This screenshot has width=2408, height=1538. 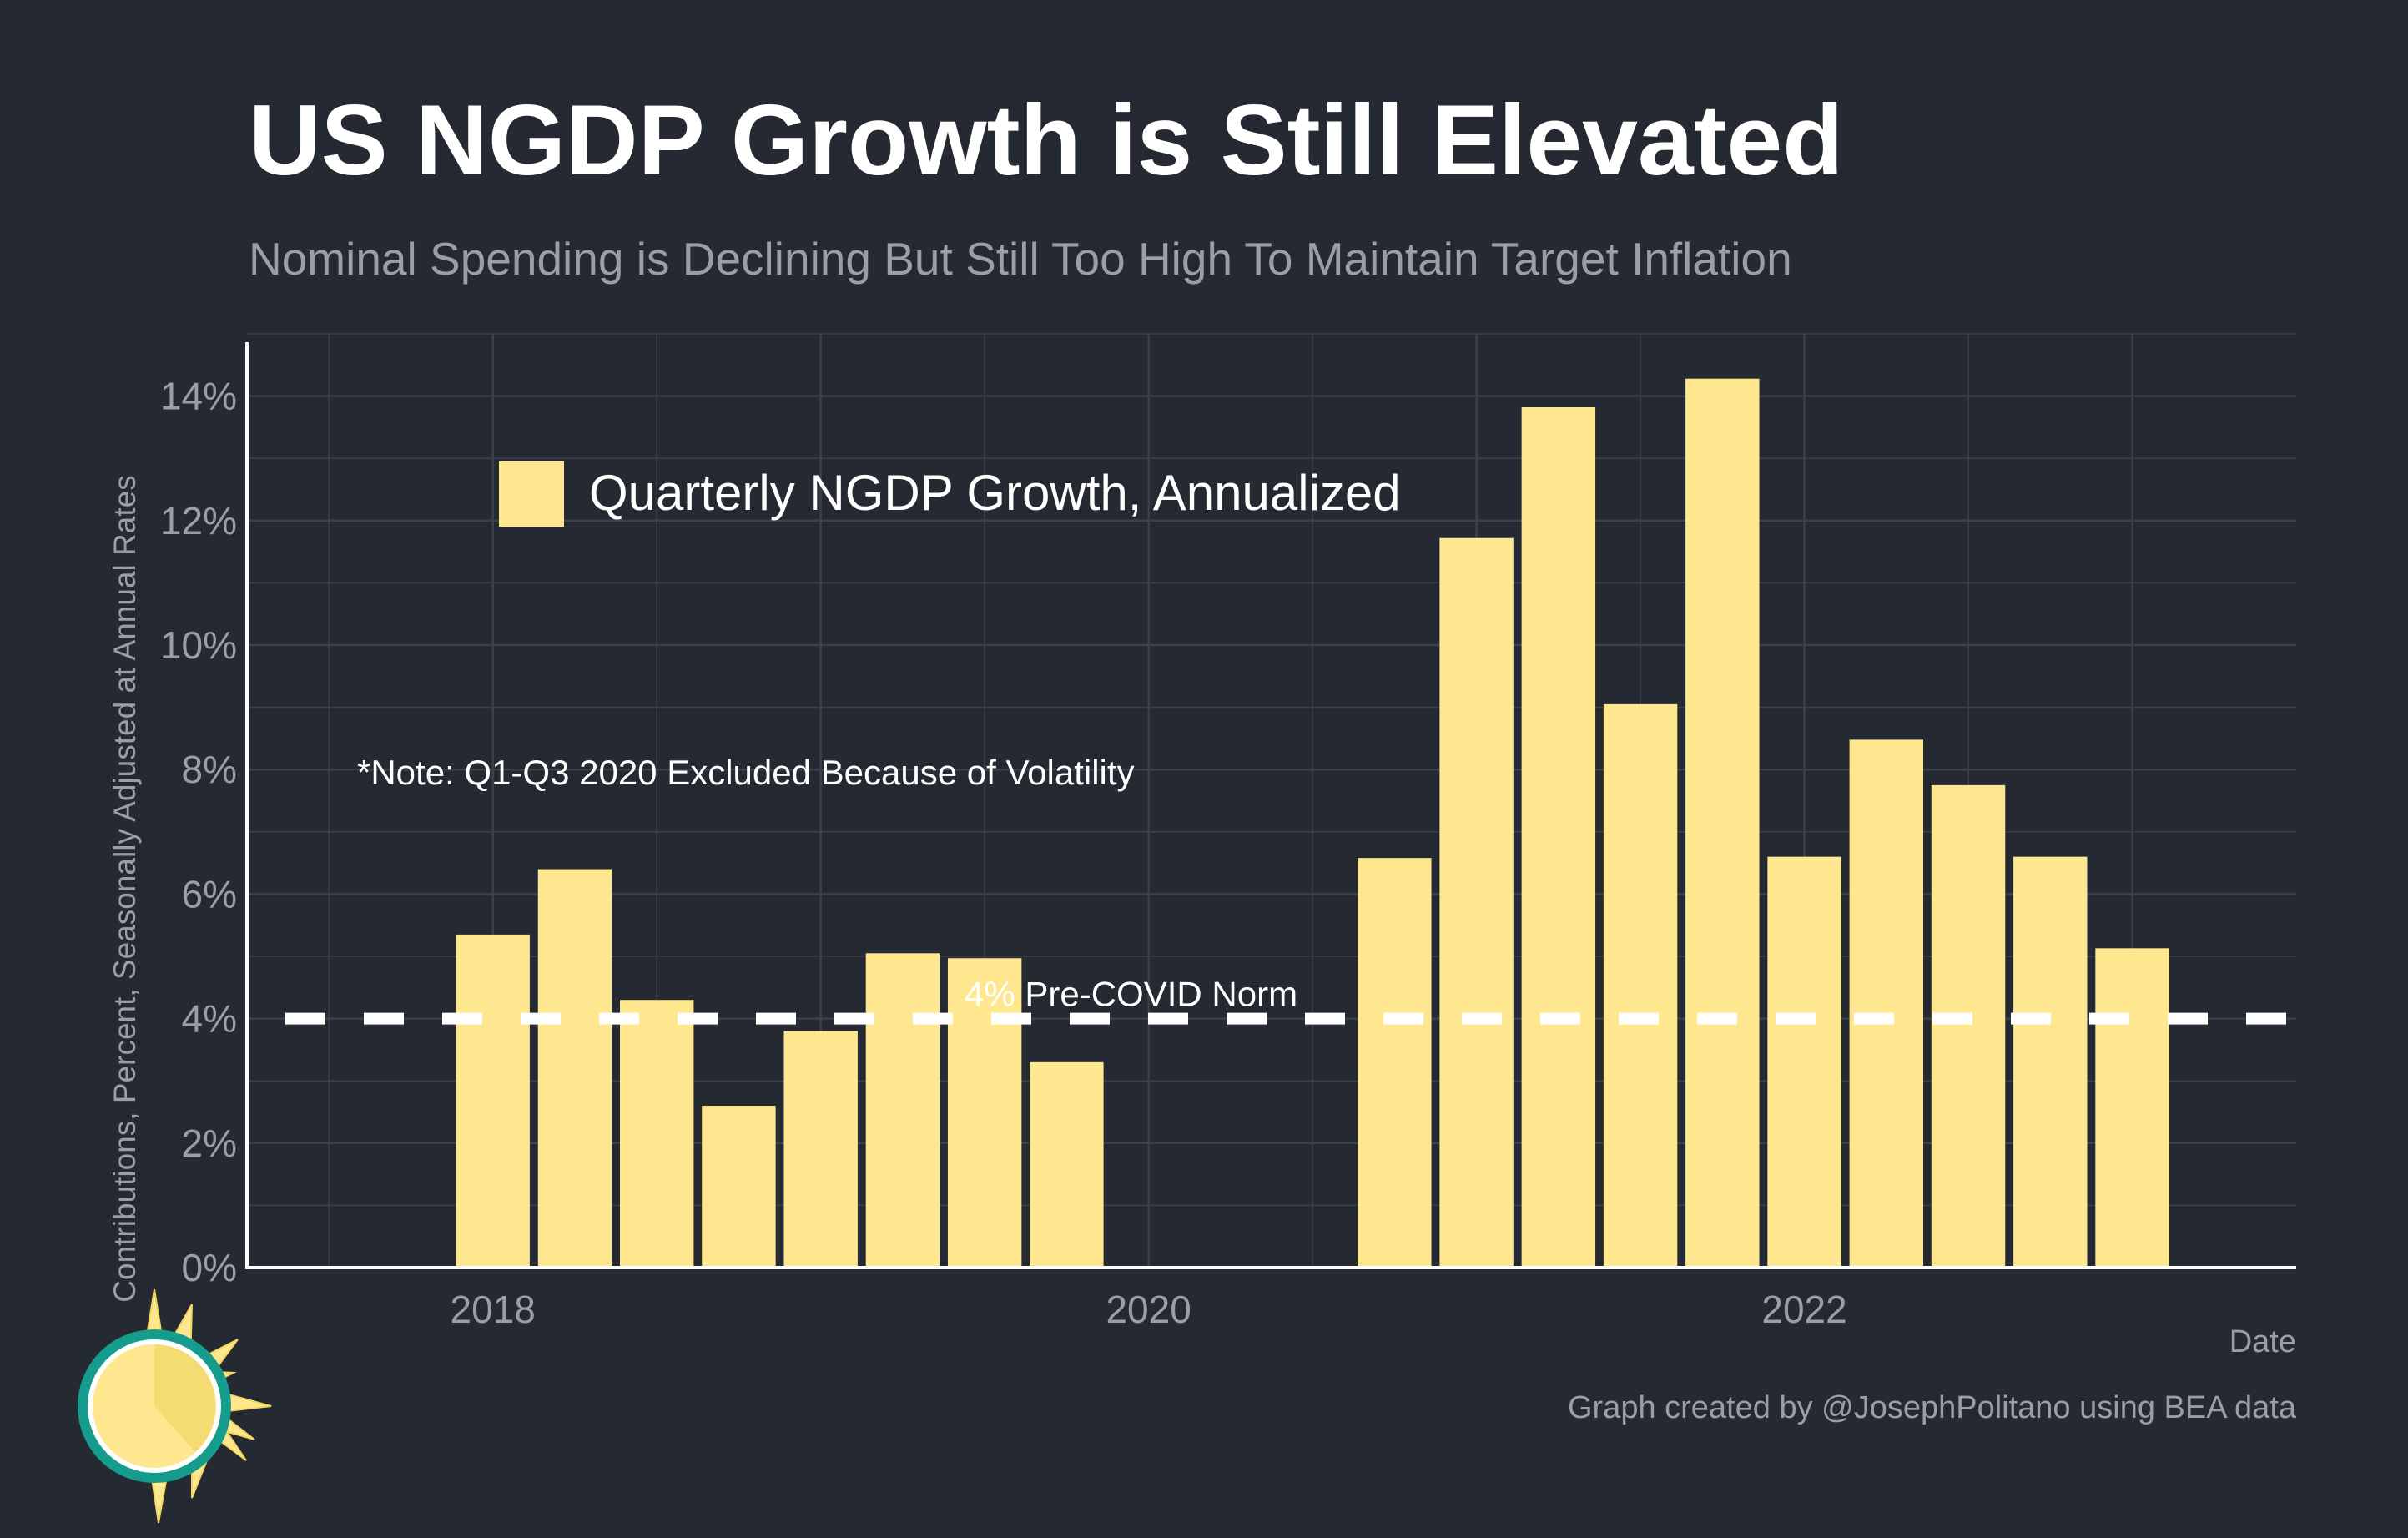 What do you see at coordinates (198, 645) in the screenshot?
I see `y-tick-label: 10%` at bounding box center [198, 645].